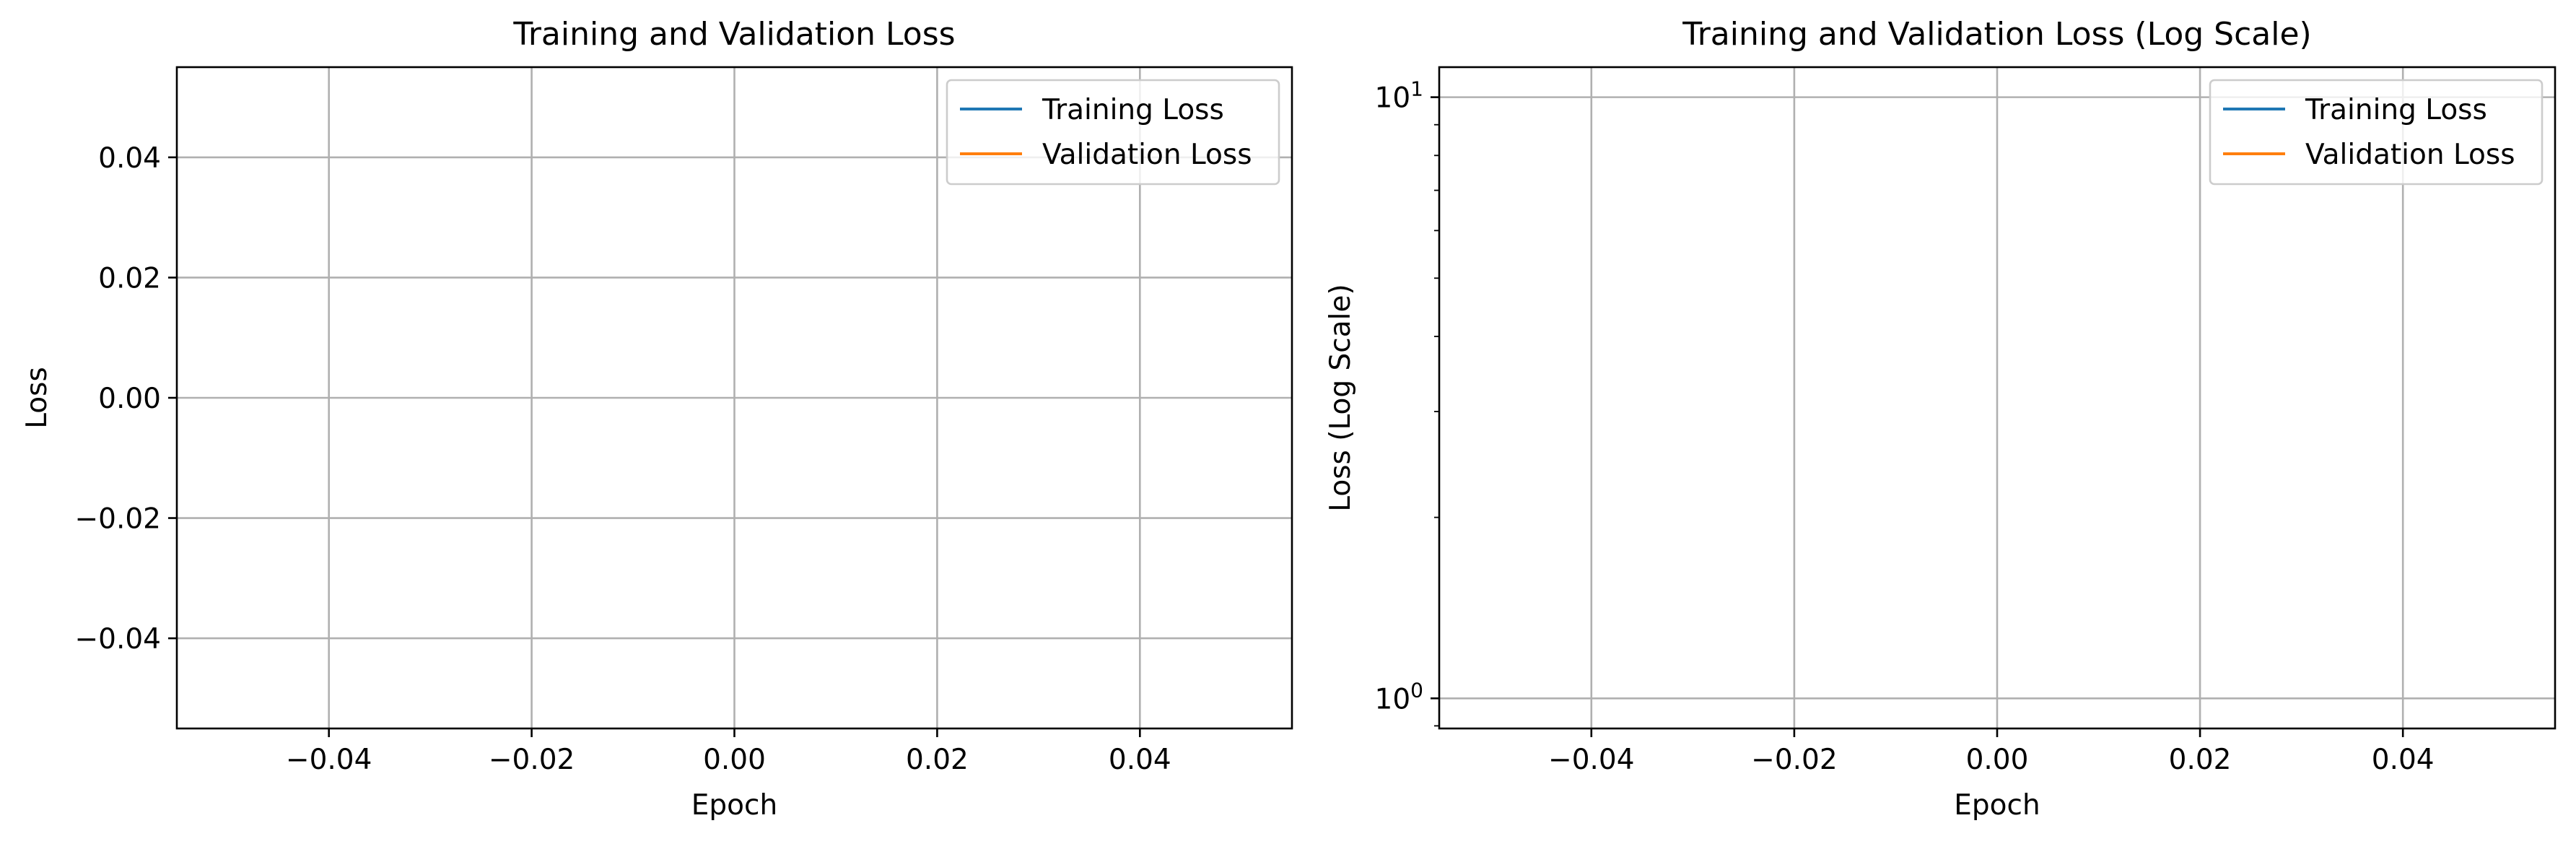 The width and height of the screenshot is (2576, 844). What do you see at coordinates (37, 398) in the screenshot?
I see `y-axis-label: Loss` at bounding box center [37, 398].